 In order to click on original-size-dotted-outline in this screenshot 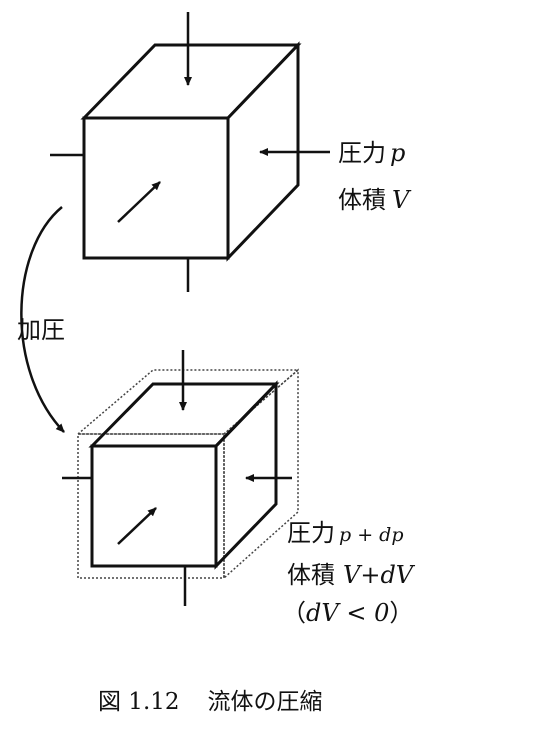, I will do `click(188, 474)`.